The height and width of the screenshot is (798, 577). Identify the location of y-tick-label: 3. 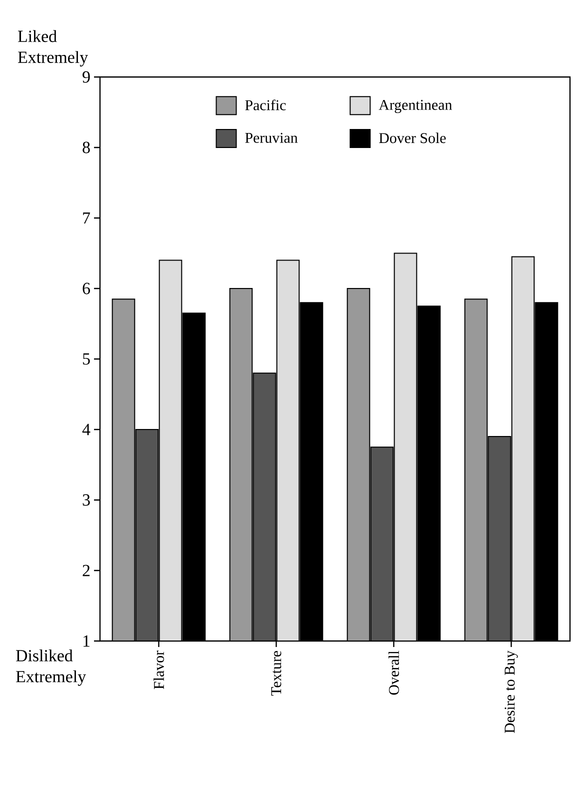
(86, 500).